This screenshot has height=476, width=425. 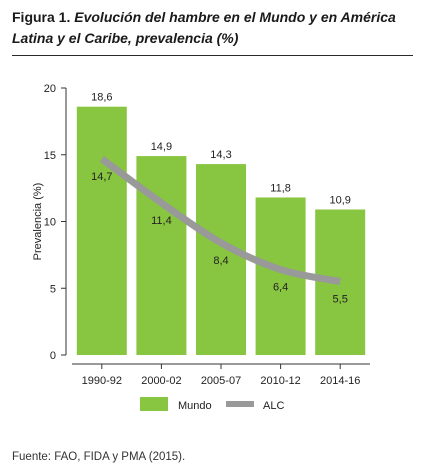 What do you see at coordinates (280, 288) in the screenshot?
I see `line-value-label: 6,4` at bounding box center [280, 288].